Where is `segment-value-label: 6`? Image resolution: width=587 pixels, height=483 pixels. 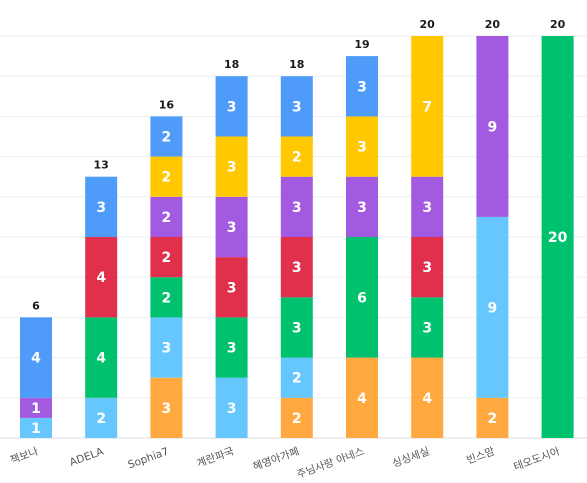
segment-value-label: 6 is located at coordinates (362, 298).